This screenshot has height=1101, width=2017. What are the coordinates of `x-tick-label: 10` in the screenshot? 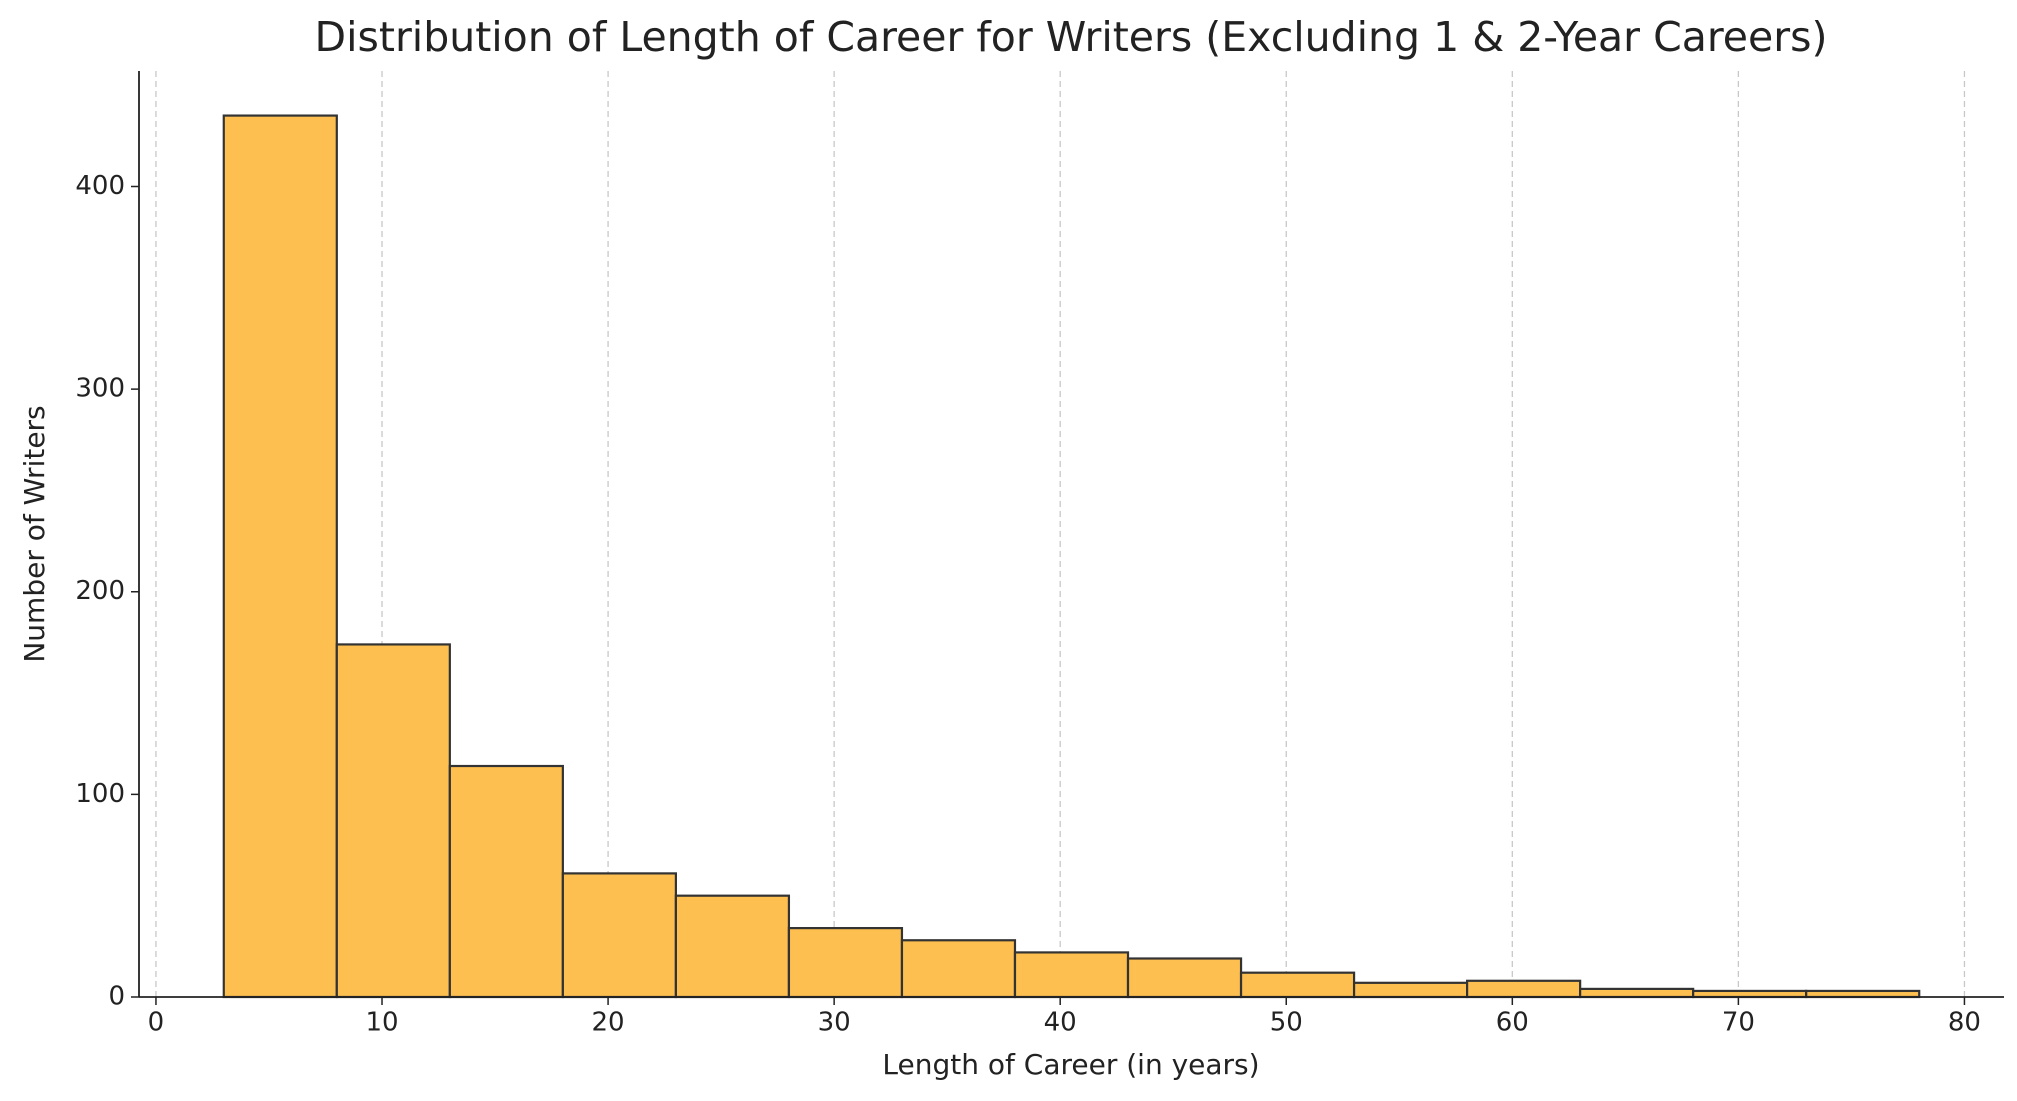 It's located at (381, 1023).